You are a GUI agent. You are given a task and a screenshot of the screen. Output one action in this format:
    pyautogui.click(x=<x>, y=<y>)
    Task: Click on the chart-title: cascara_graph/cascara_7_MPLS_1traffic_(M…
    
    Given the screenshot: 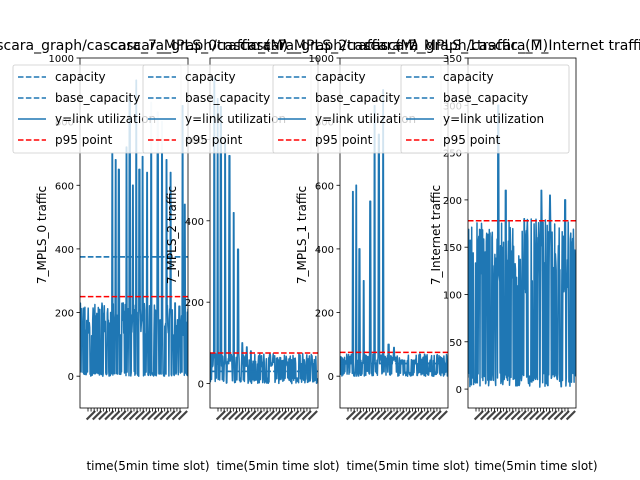 What is the action you would take?
    pyautogui.click(x=394, y=46)
    